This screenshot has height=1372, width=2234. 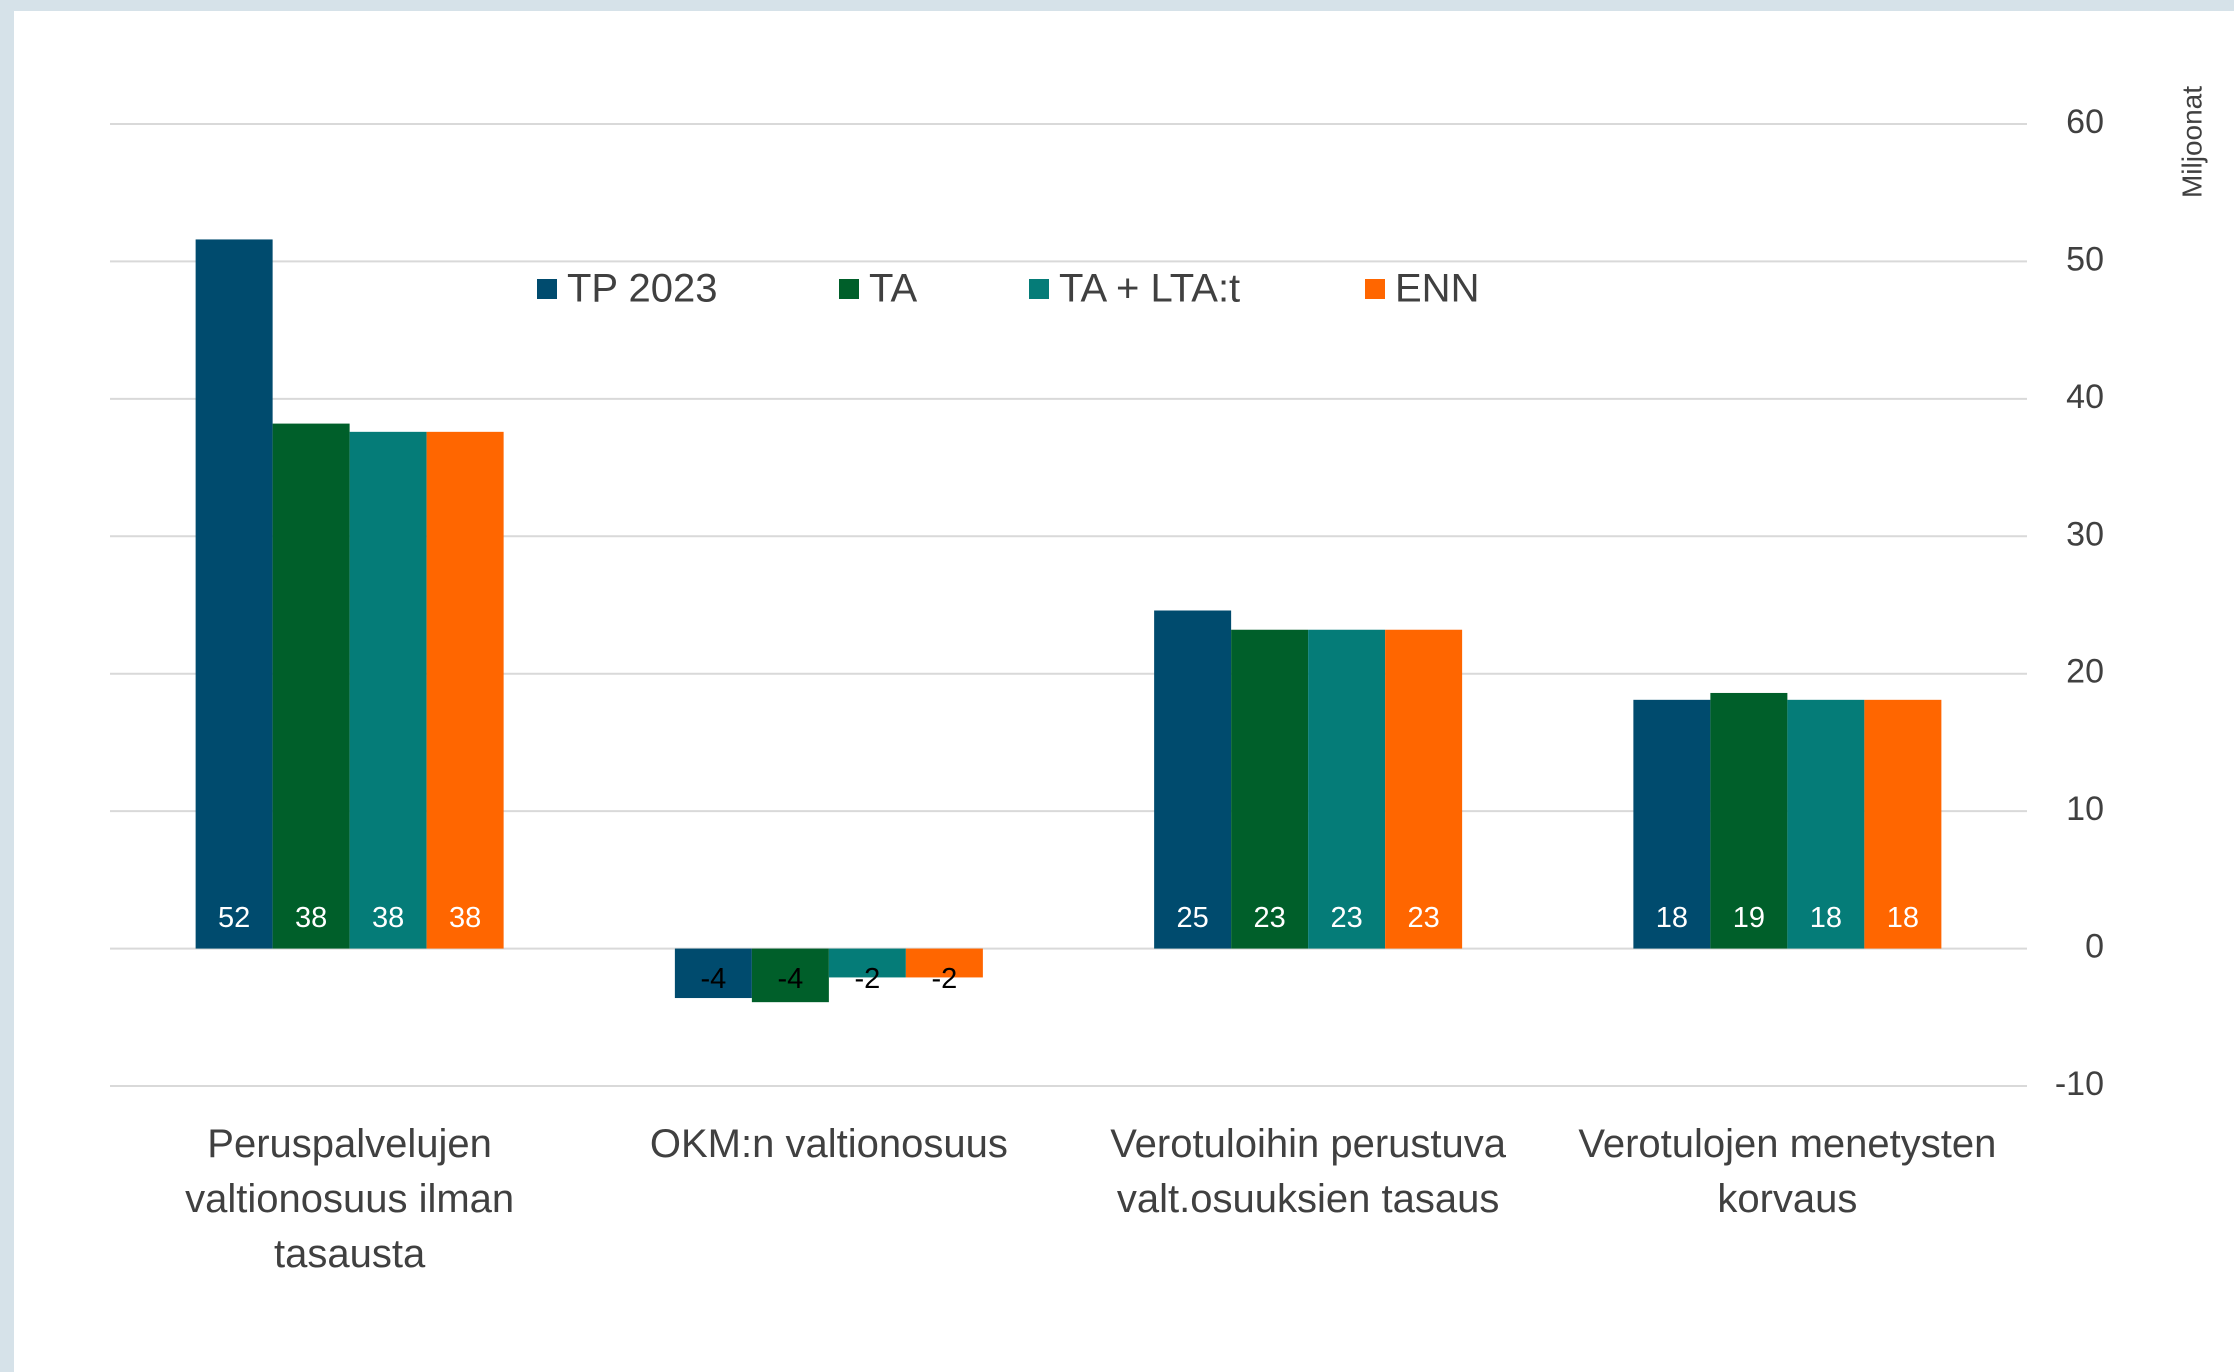 I want to click on legend-label: TA + LTA:t, so click(x=1149, y=289).